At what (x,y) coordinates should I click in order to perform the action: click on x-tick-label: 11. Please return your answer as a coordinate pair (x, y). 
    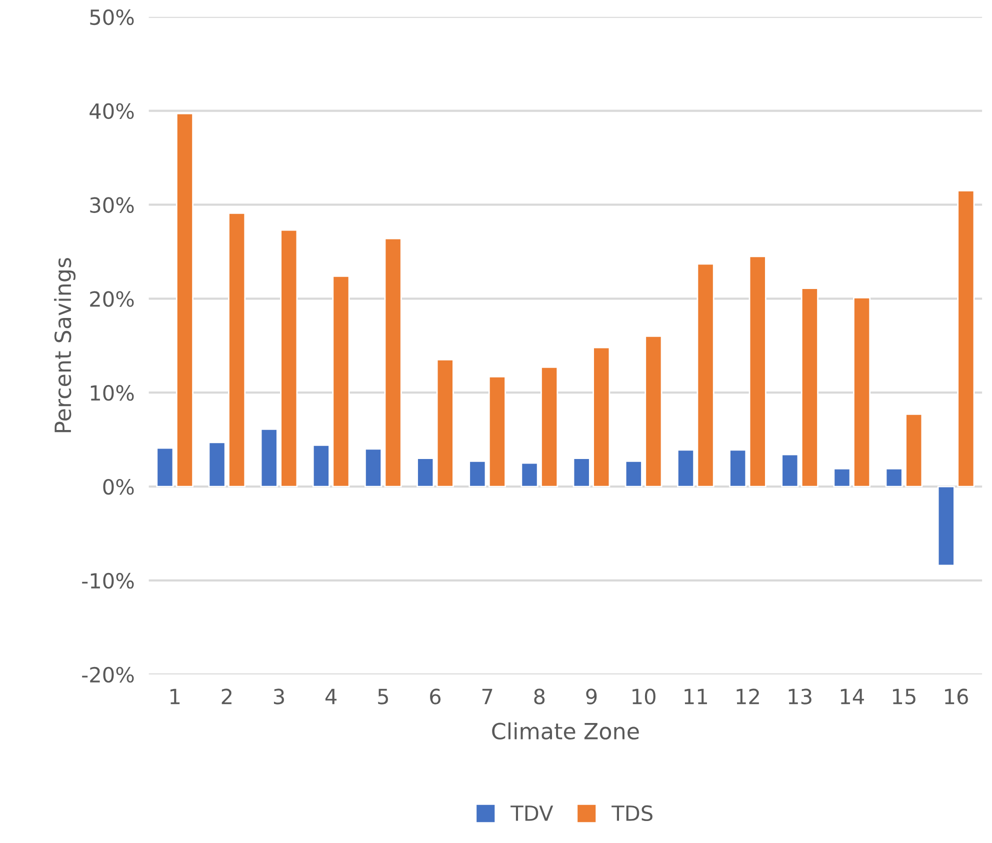
    Looking at the image, I should click on (695, 696).